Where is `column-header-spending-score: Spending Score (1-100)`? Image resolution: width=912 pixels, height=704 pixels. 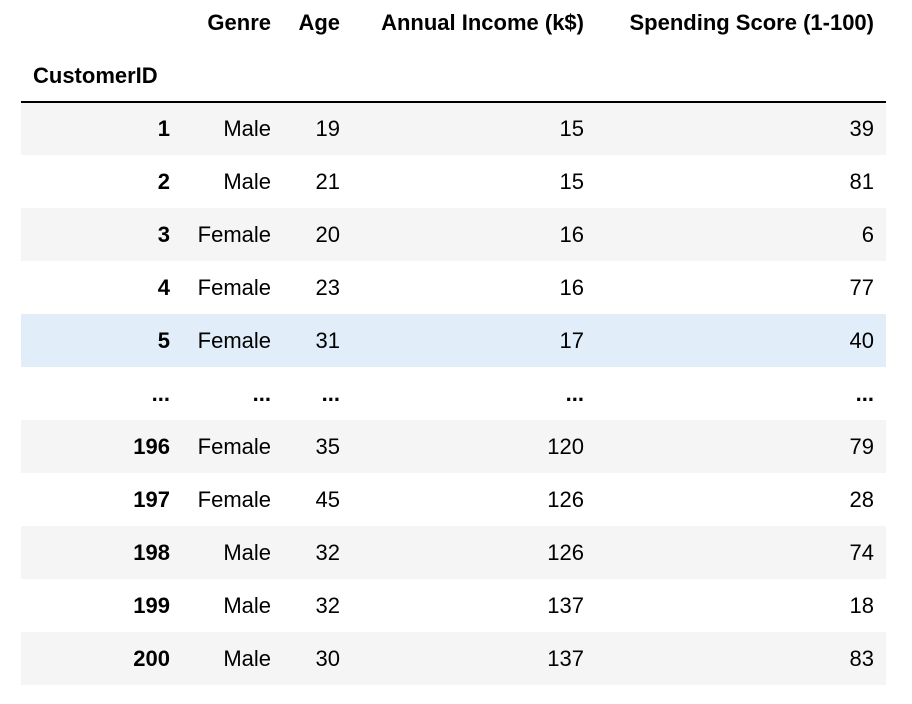
column-header-spending-score: Spending Score (1-100) is located at coordinates (751, 22).